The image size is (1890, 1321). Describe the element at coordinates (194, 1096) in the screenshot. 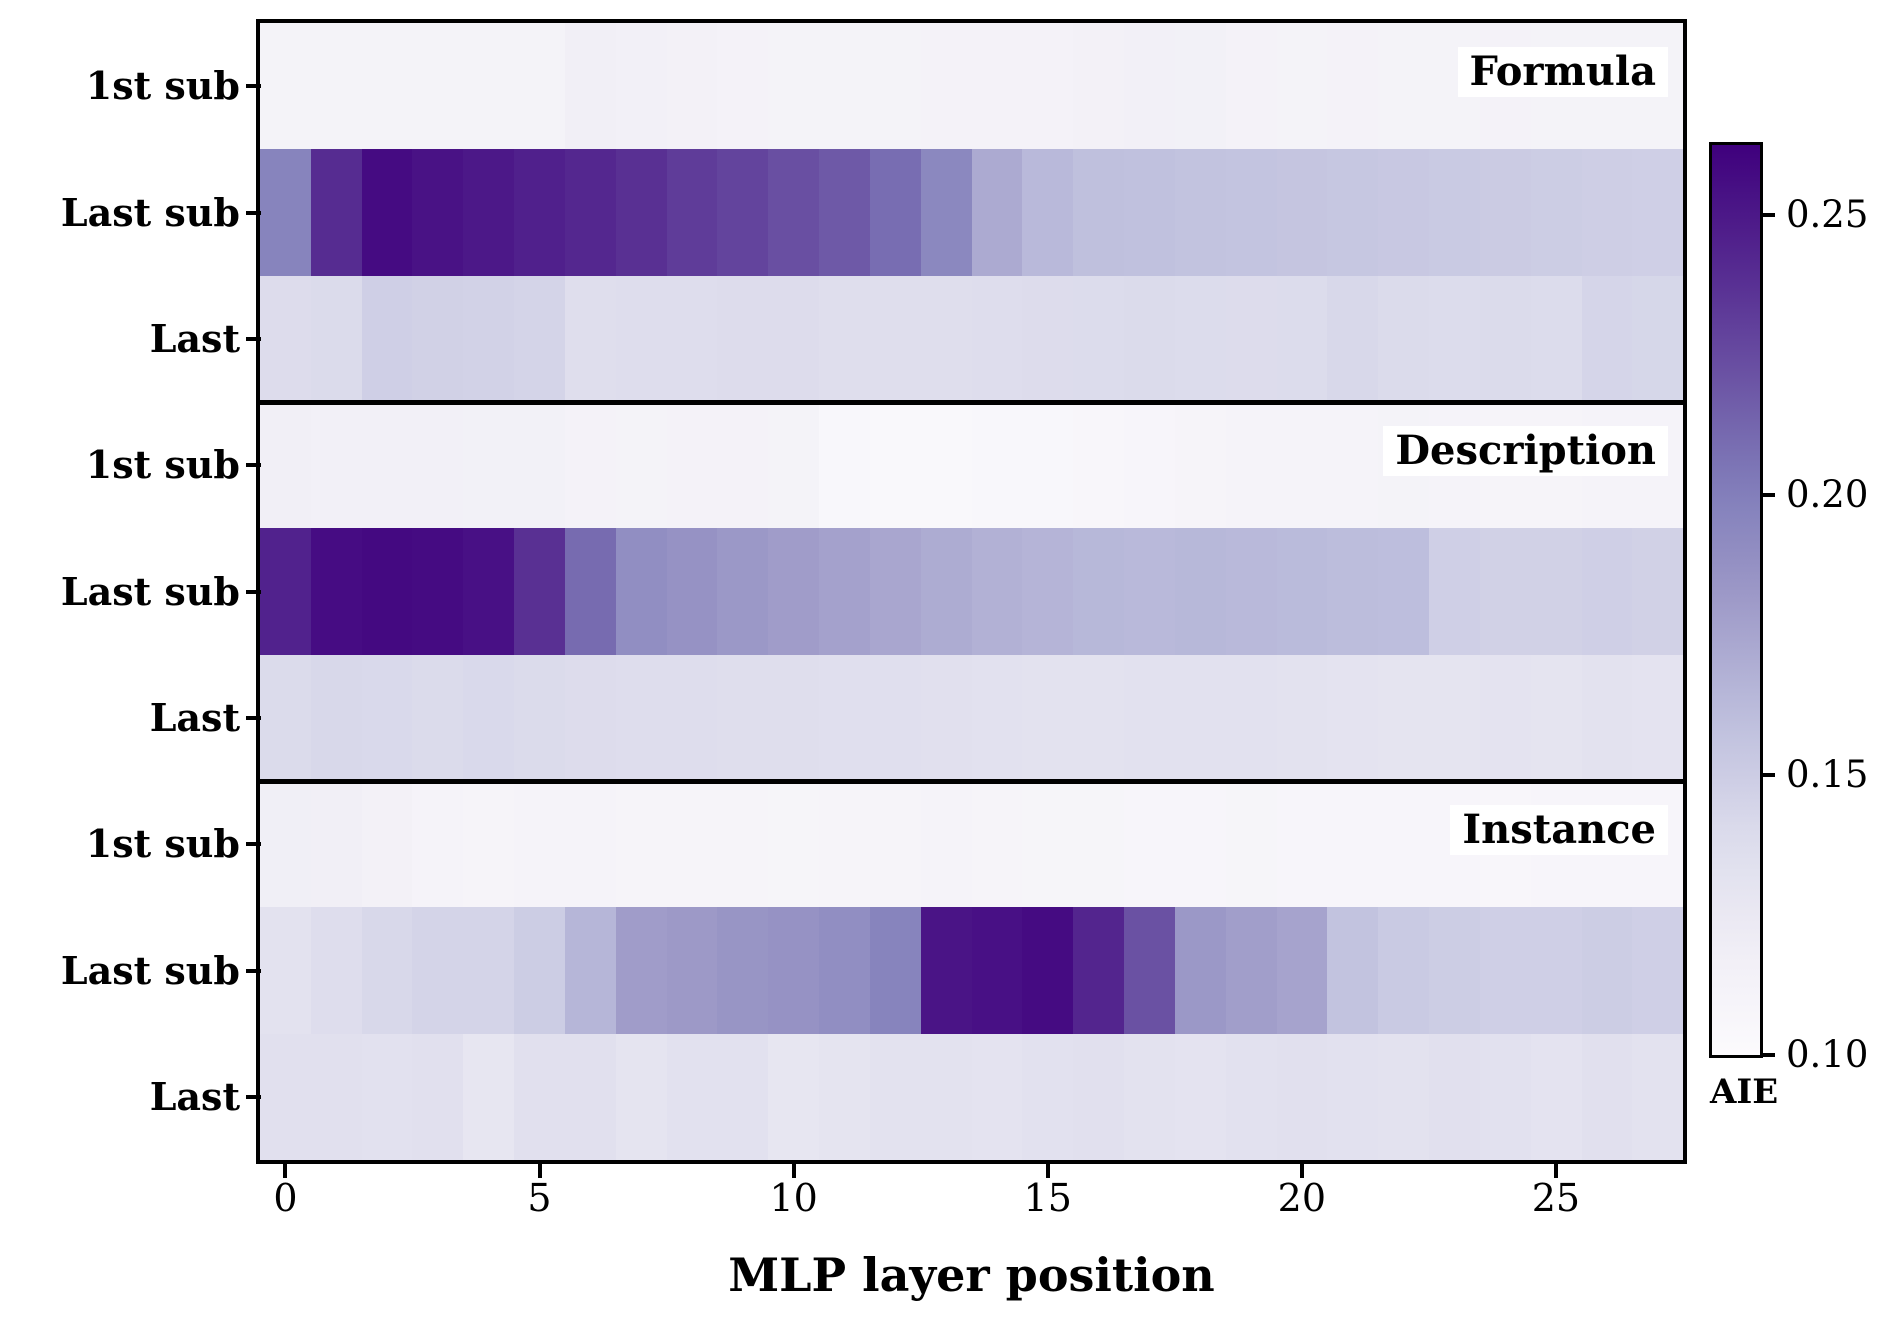

I see `row-label: Last` at that location.